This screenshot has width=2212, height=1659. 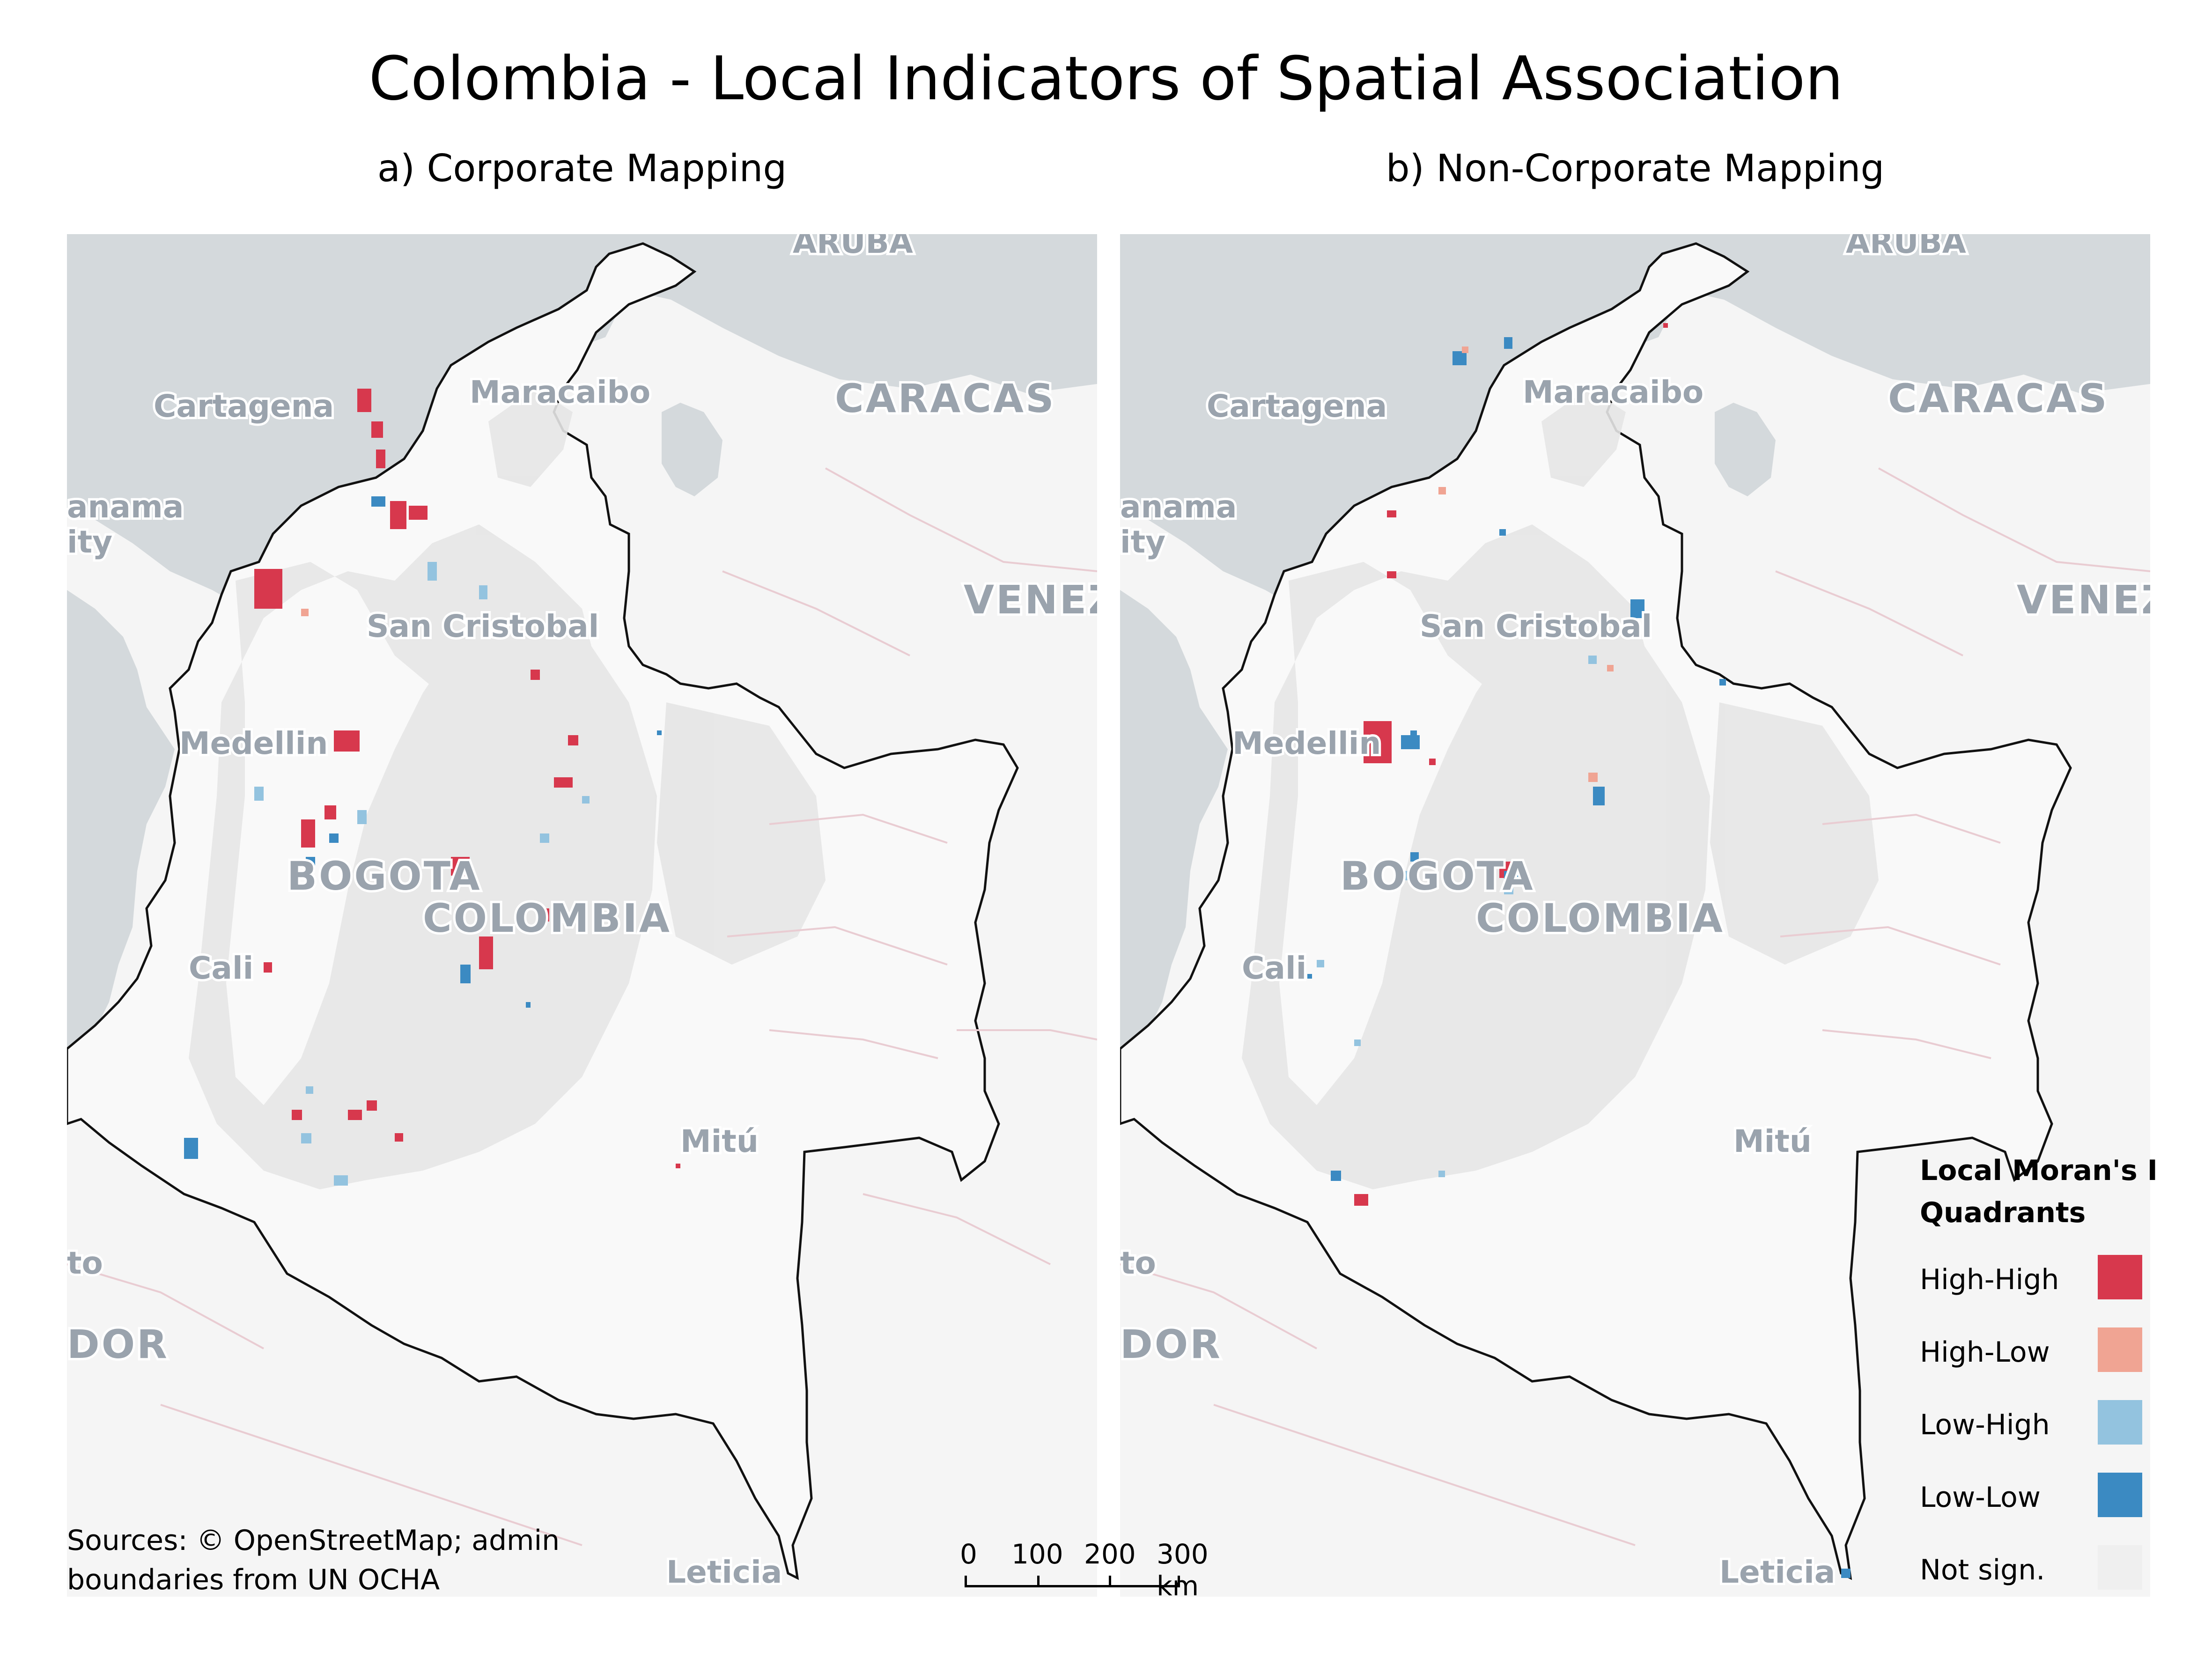 I want to click on panel-b-subtitle: b) Non-Corporate Mapping, so click(x=1635, y=168).